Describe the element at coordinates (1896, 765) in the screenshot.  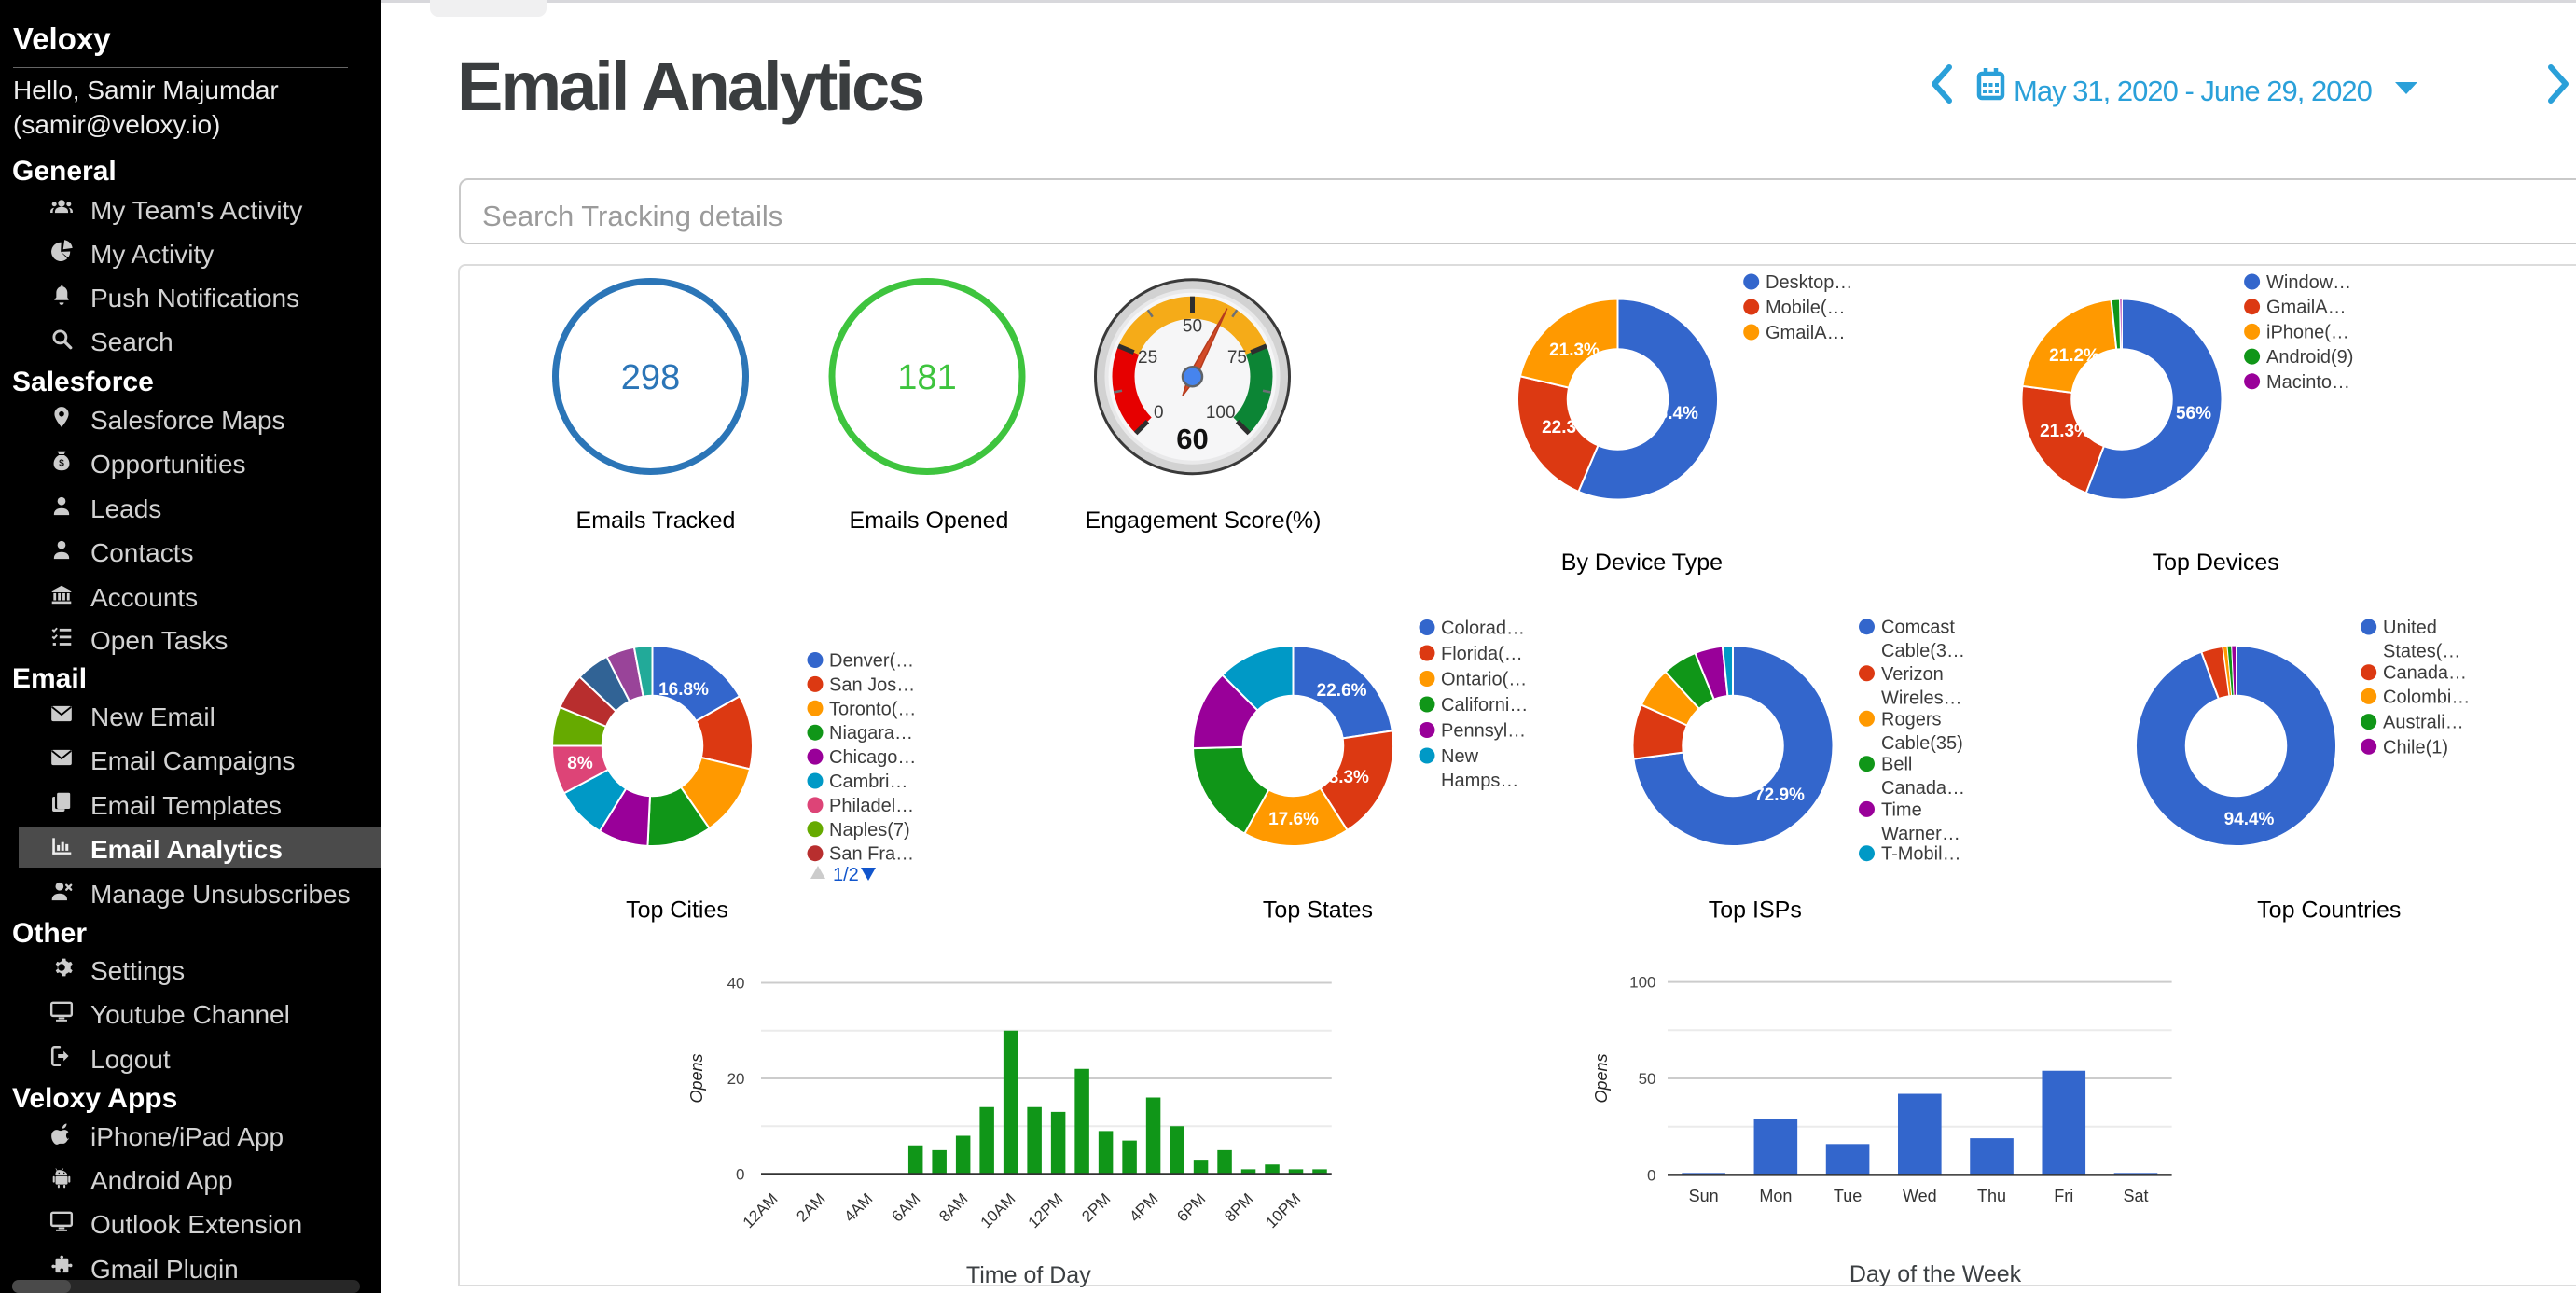
I see `svg-text: Bell` at that location.